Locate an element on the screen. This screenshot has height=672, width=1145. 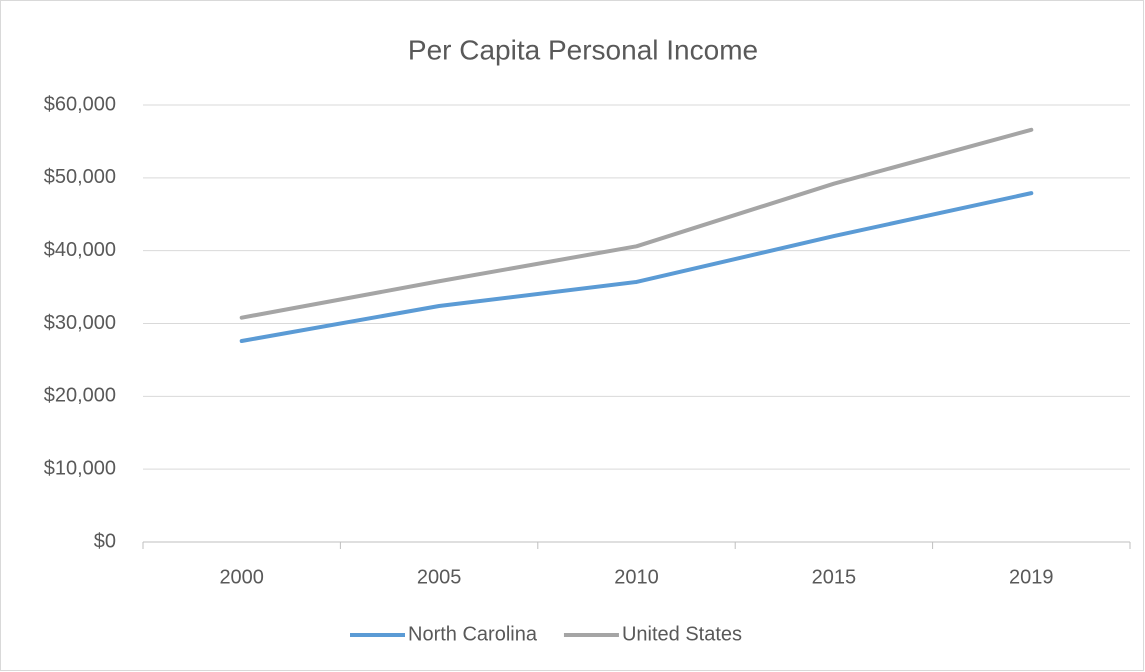
y-tick-label: $0 is located at coordinates (105, 541).